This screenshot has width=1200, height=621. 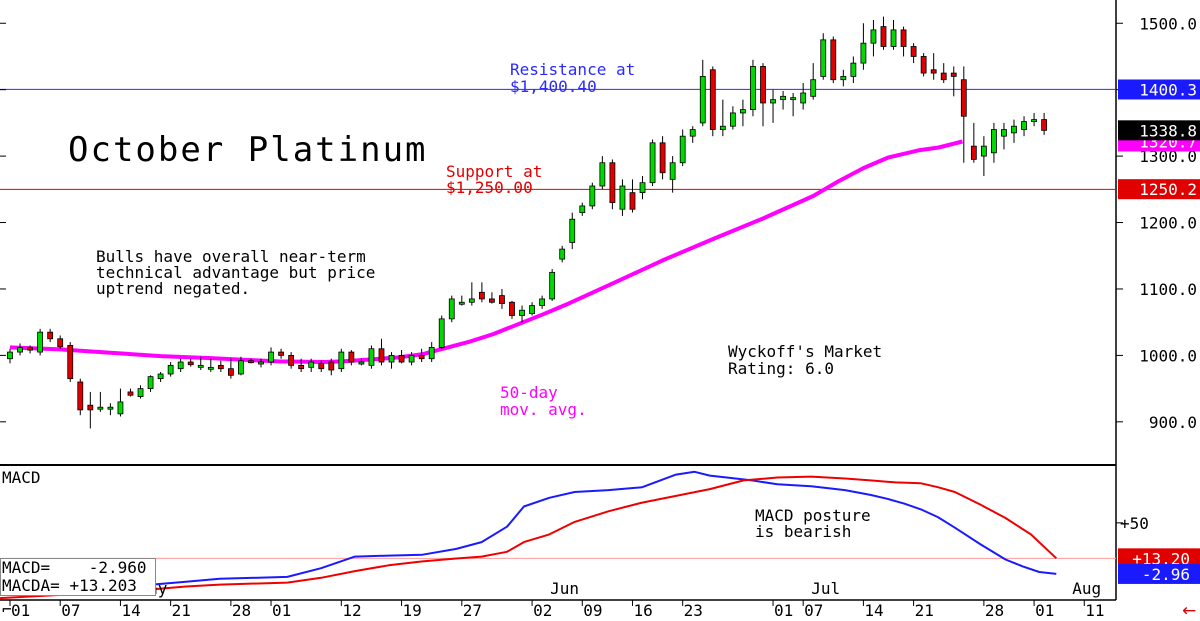 I want to click on x-day-label: 19, so click(x=412, y=610).